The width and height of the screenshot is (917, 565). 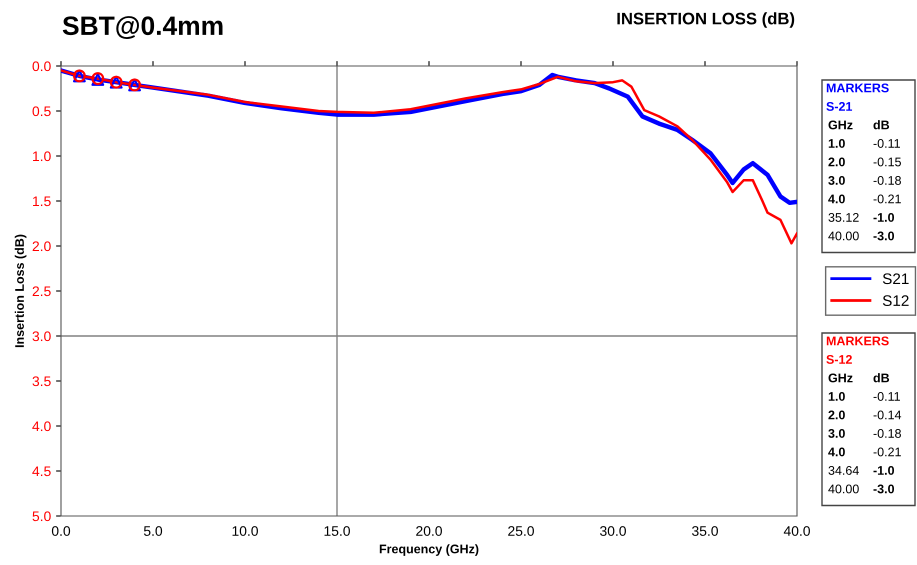 I want to click on chart-title: SBT@0.4mm, so click(x=142, y=27).